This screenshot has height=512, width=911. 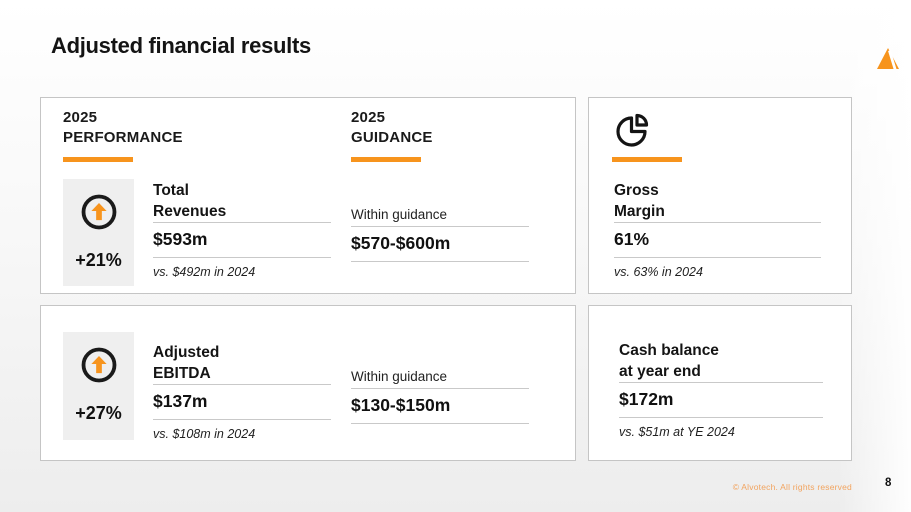 I want to click on metric-compare: vs. $51m at YE 2024, so click(x=677, y=432).